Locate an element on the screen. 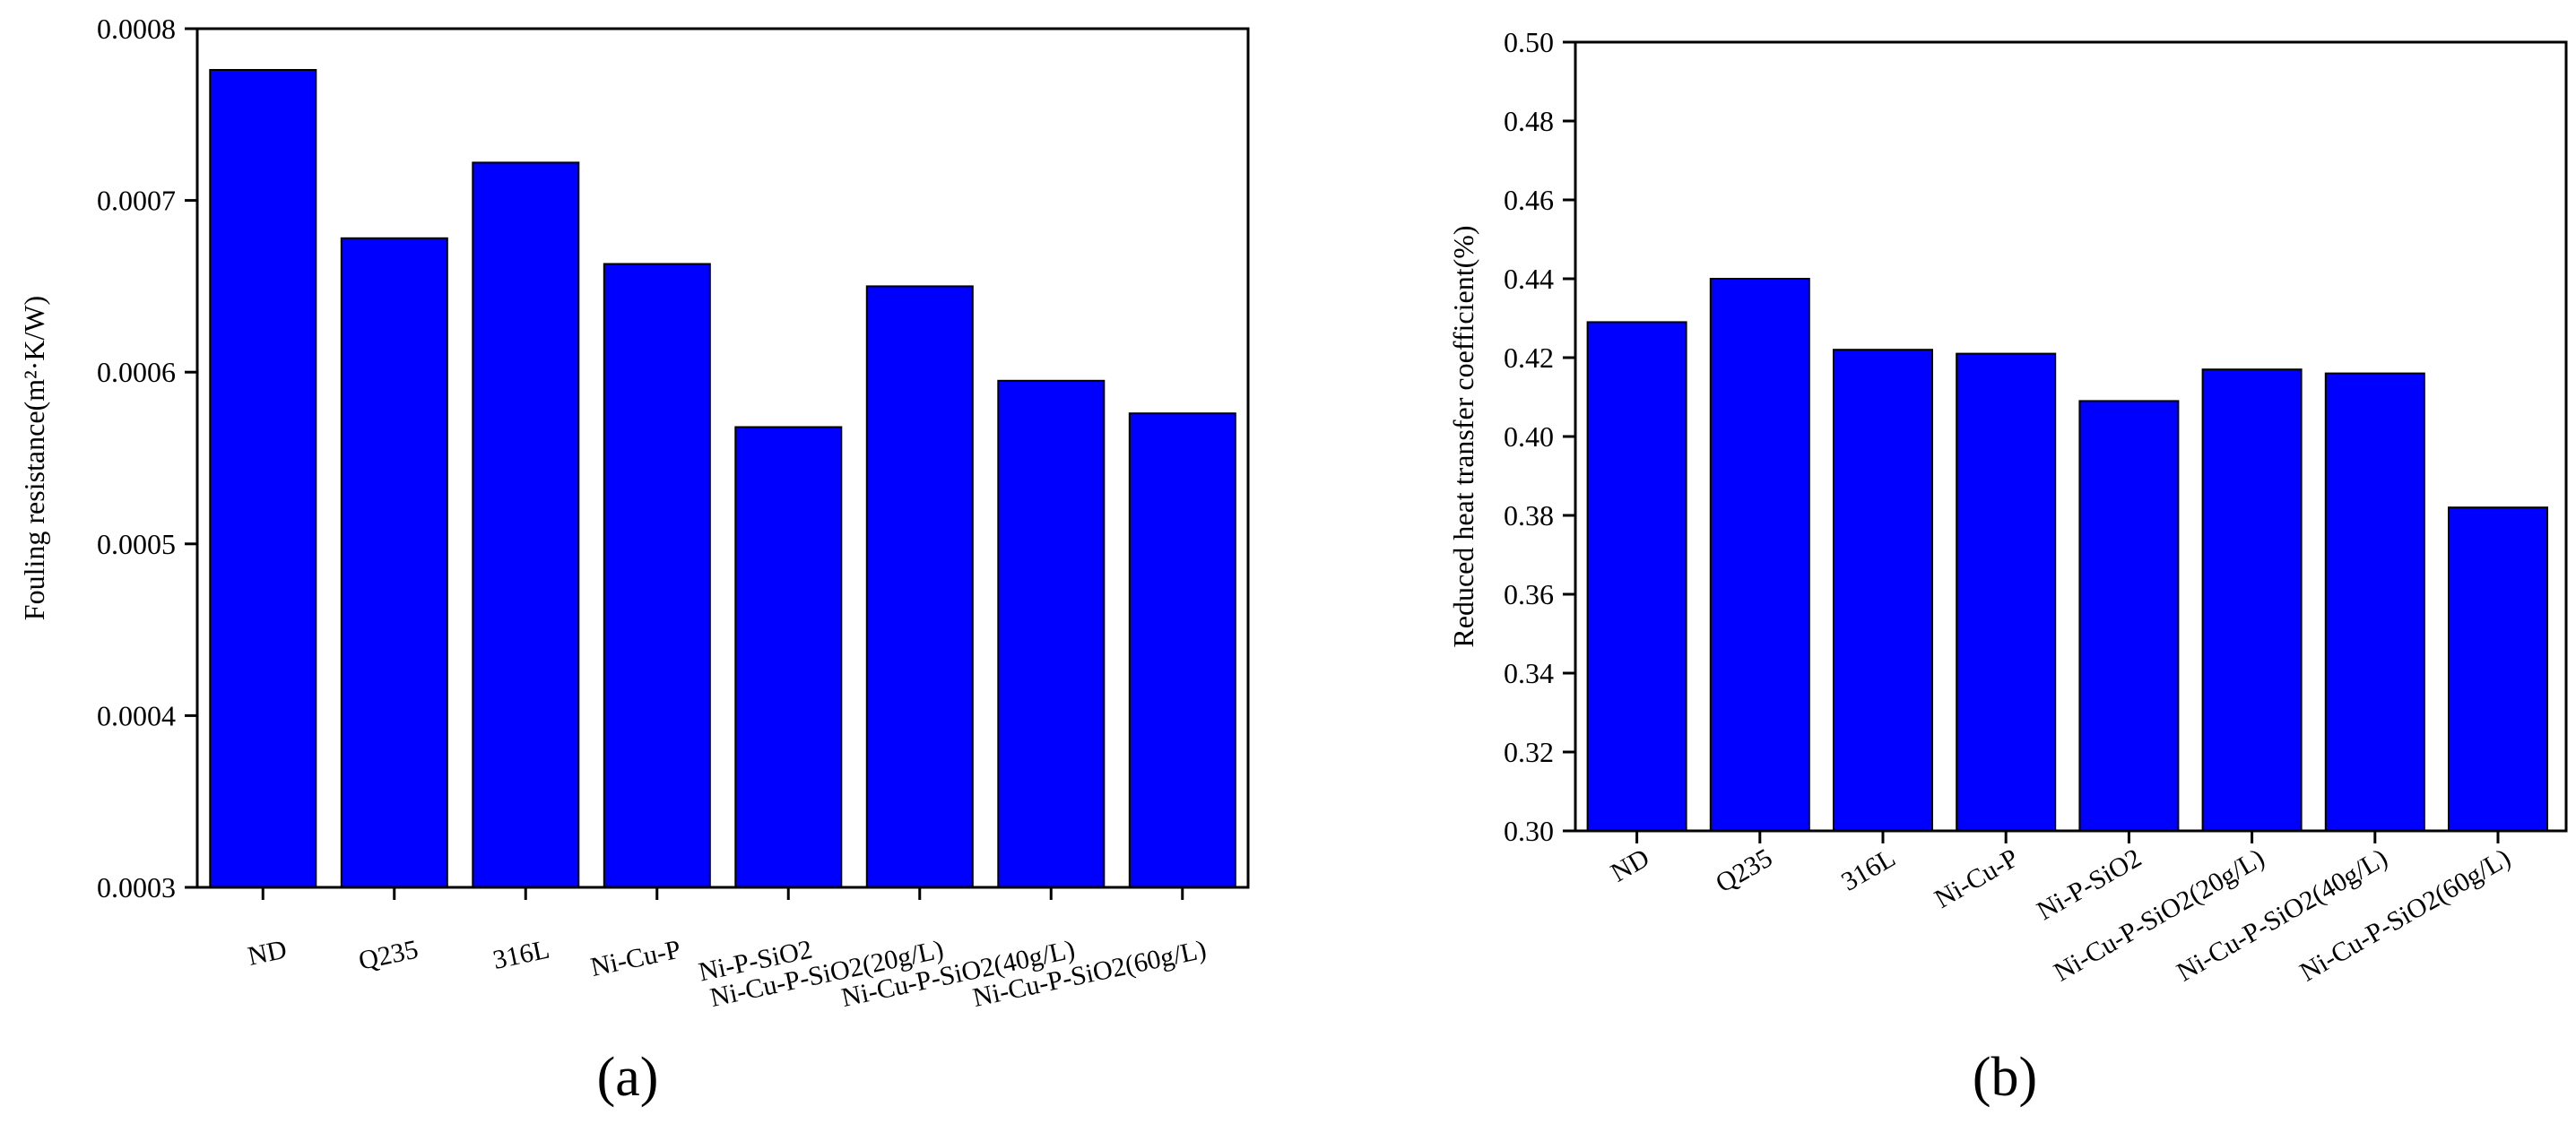  y-tick-label: 0.0004 is located at coordinates (136, 715).